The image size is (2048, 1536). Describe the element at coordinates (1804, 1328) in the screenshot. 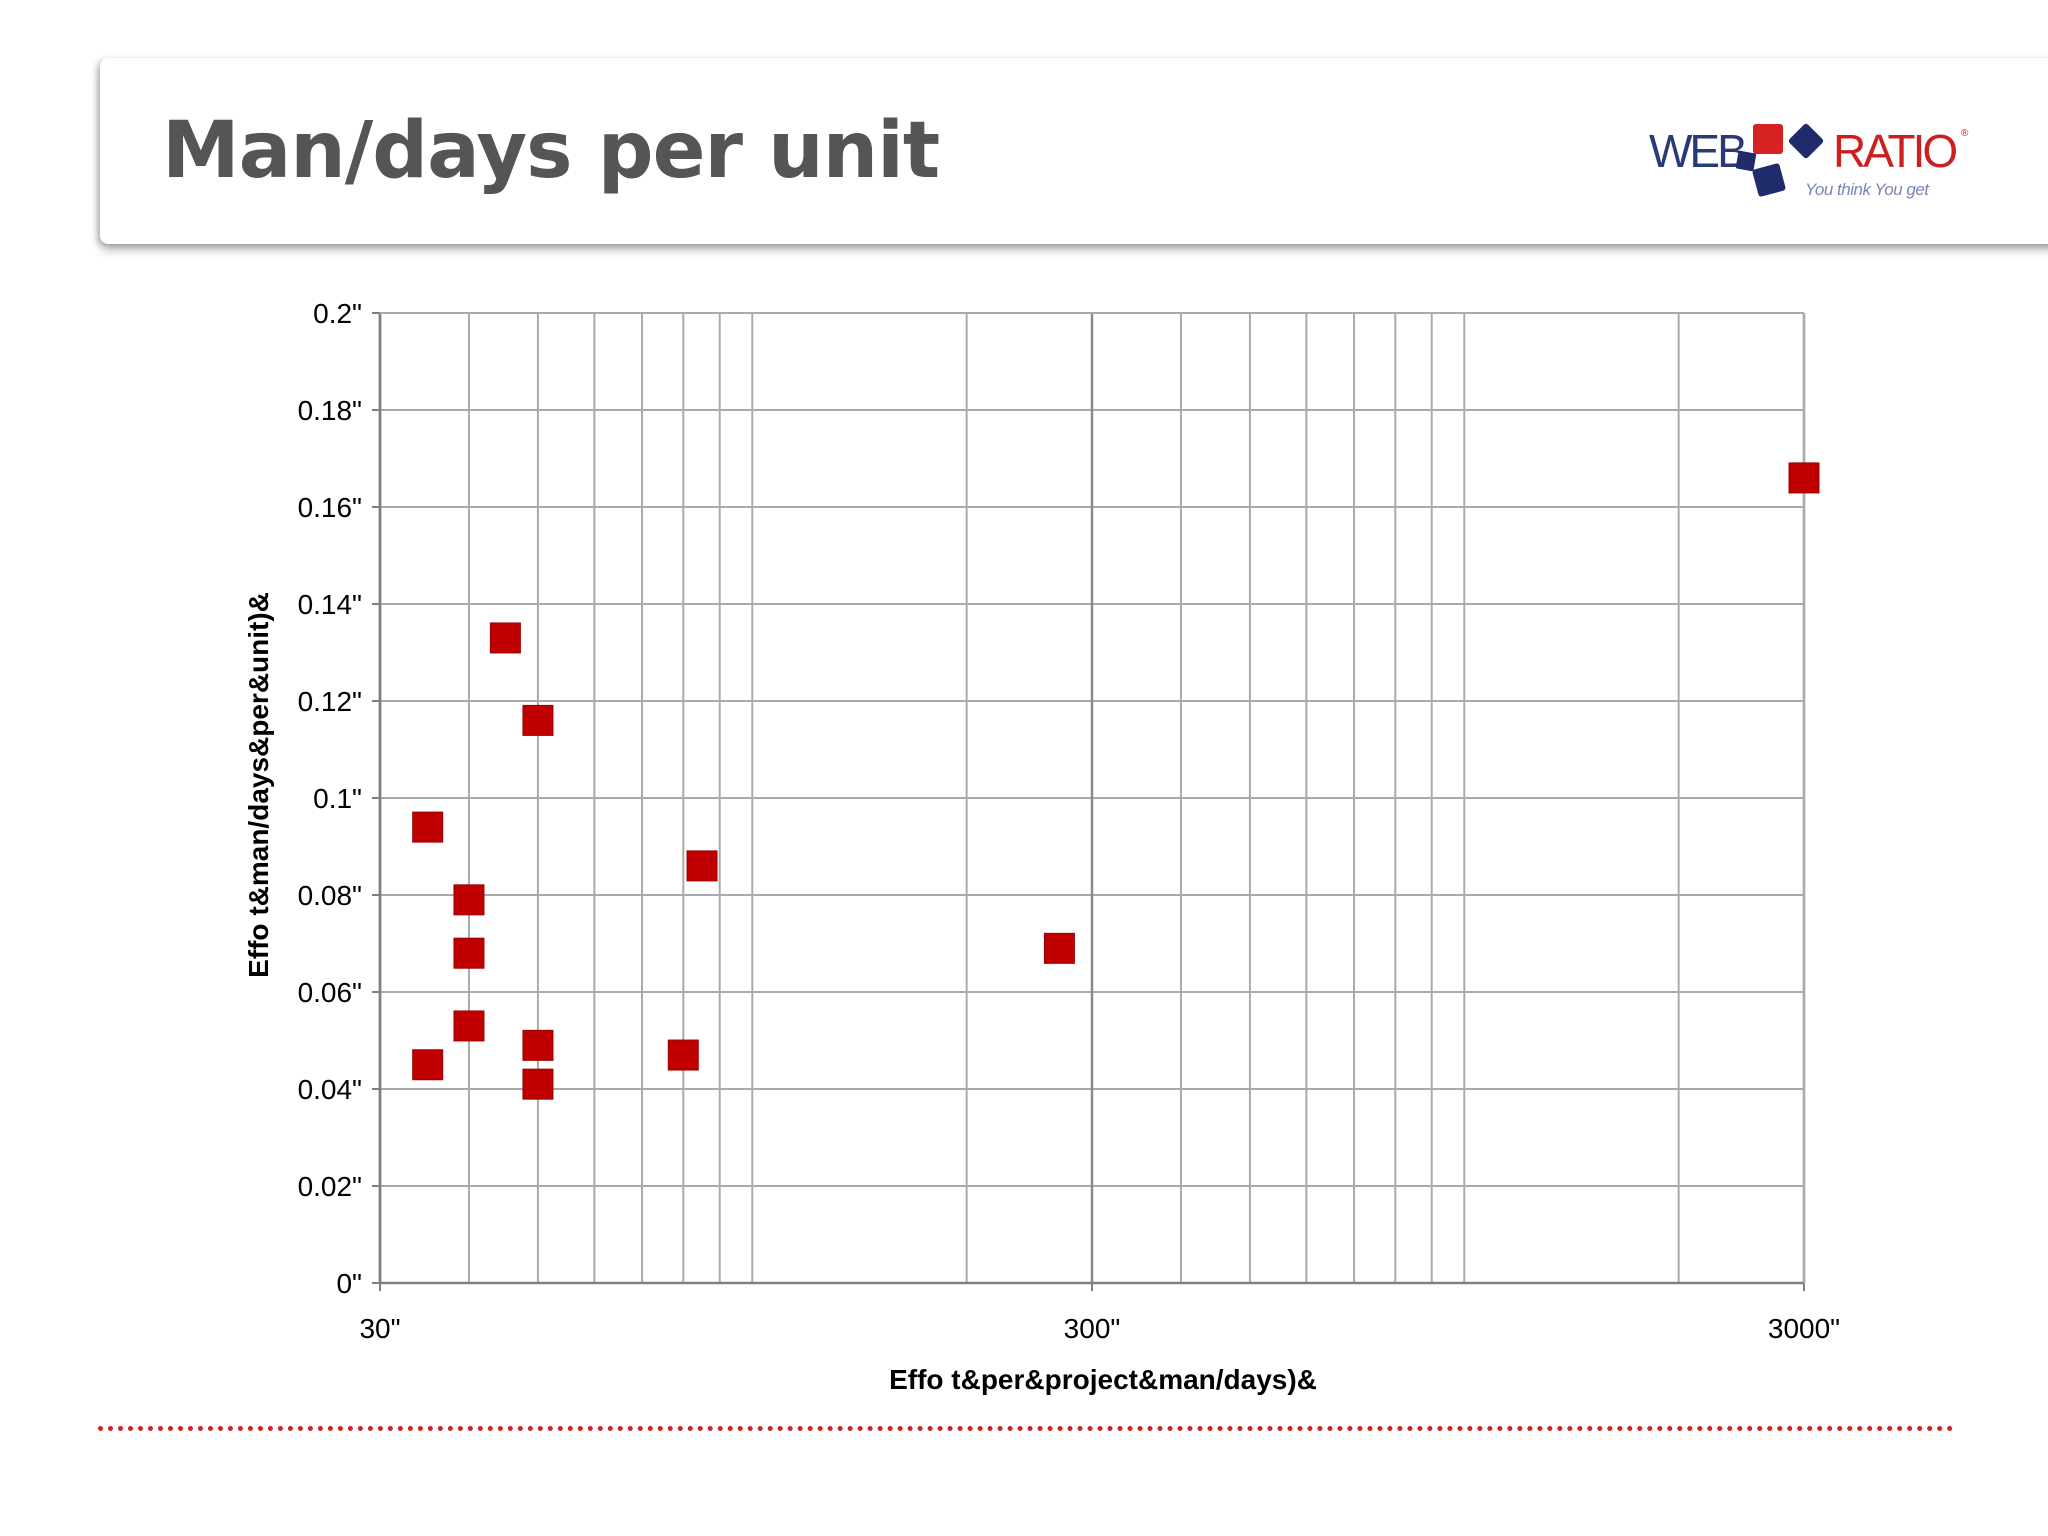

I see `x-tick-label: 3000"` at that location.